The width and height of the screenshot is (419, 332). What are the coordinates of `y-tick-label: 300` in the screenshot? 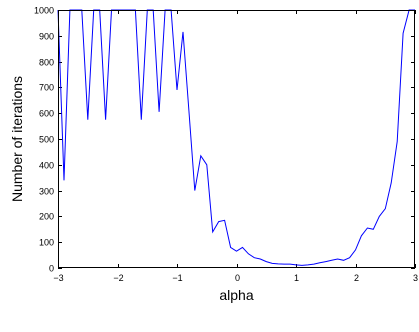 It's located at (46, 192).